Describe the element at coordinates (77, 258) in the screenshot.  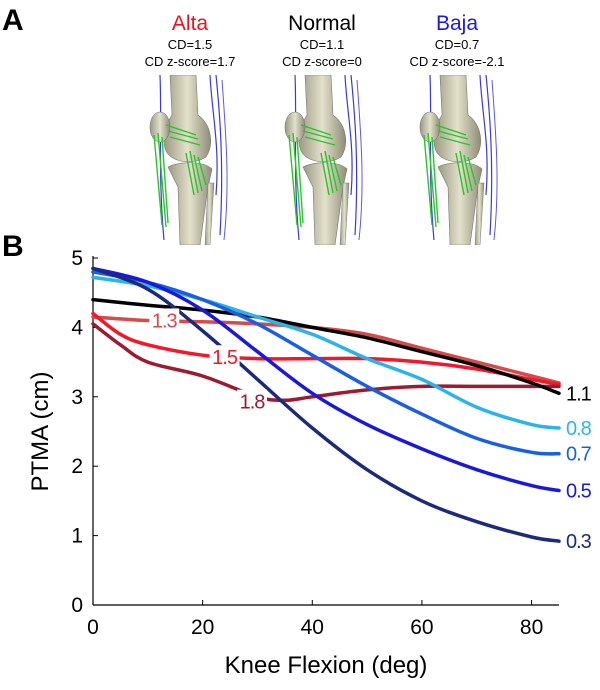
I see `y-tick-label: 5` at that location.